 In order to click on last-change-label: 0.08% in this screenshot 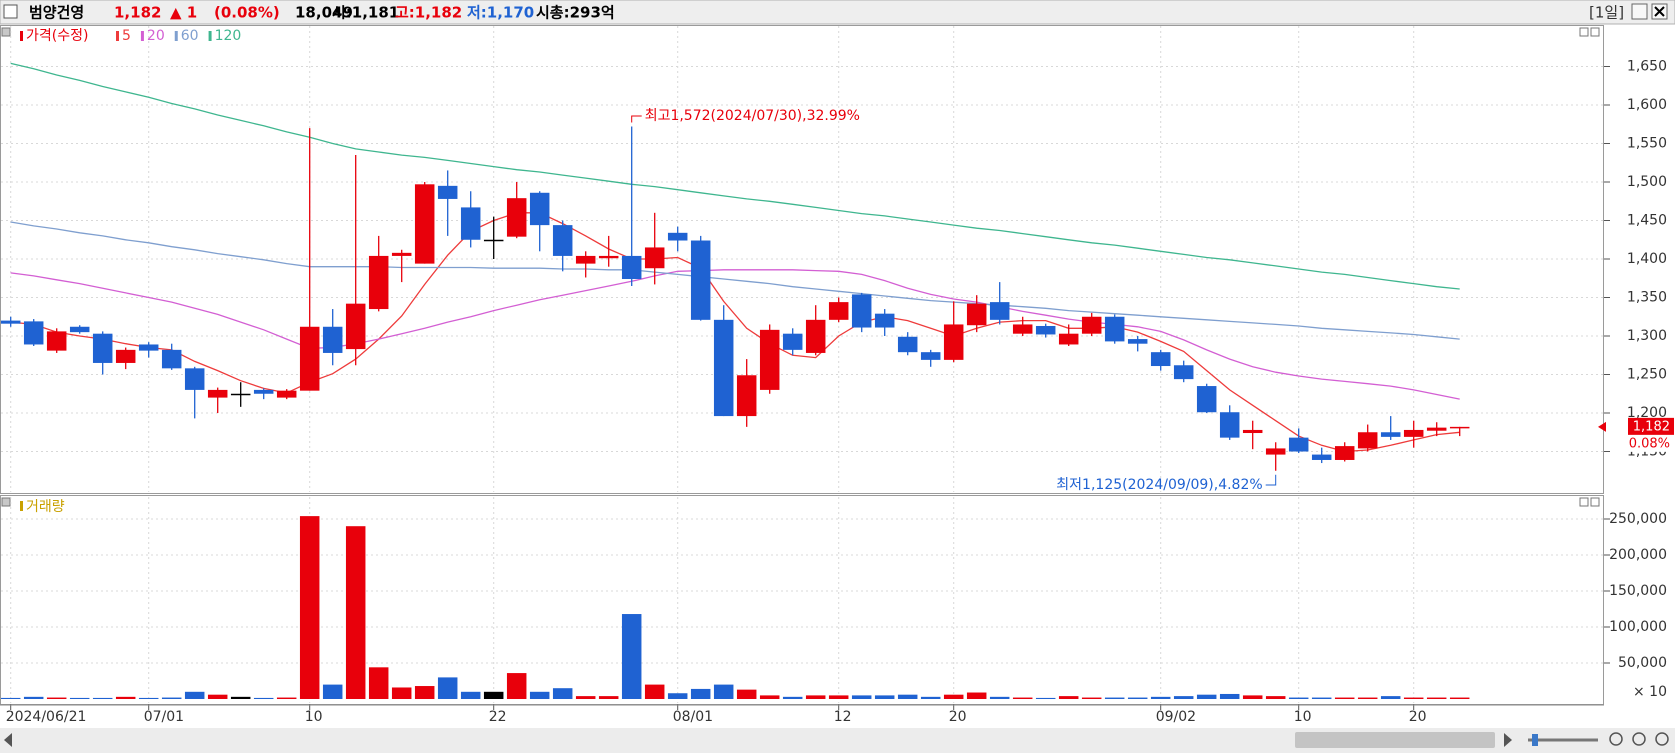, I will do `click(1649, 443)`.